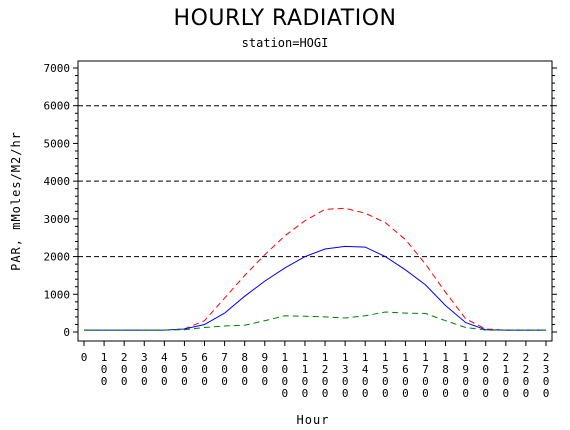 This screenshot has width=570, height=430. What do you see at coordinates (285, 18) in the screenshot?
I see `chart-title: HOURLY RADIATION` at bounding box center [285, 18].